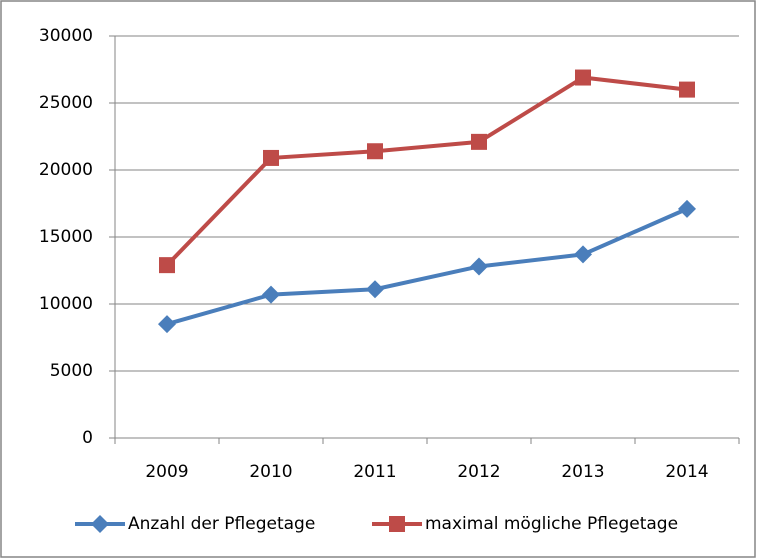 This screenshot has height=559, width=757. I want to click on x-tick-label: 2011, so click(374, 472).